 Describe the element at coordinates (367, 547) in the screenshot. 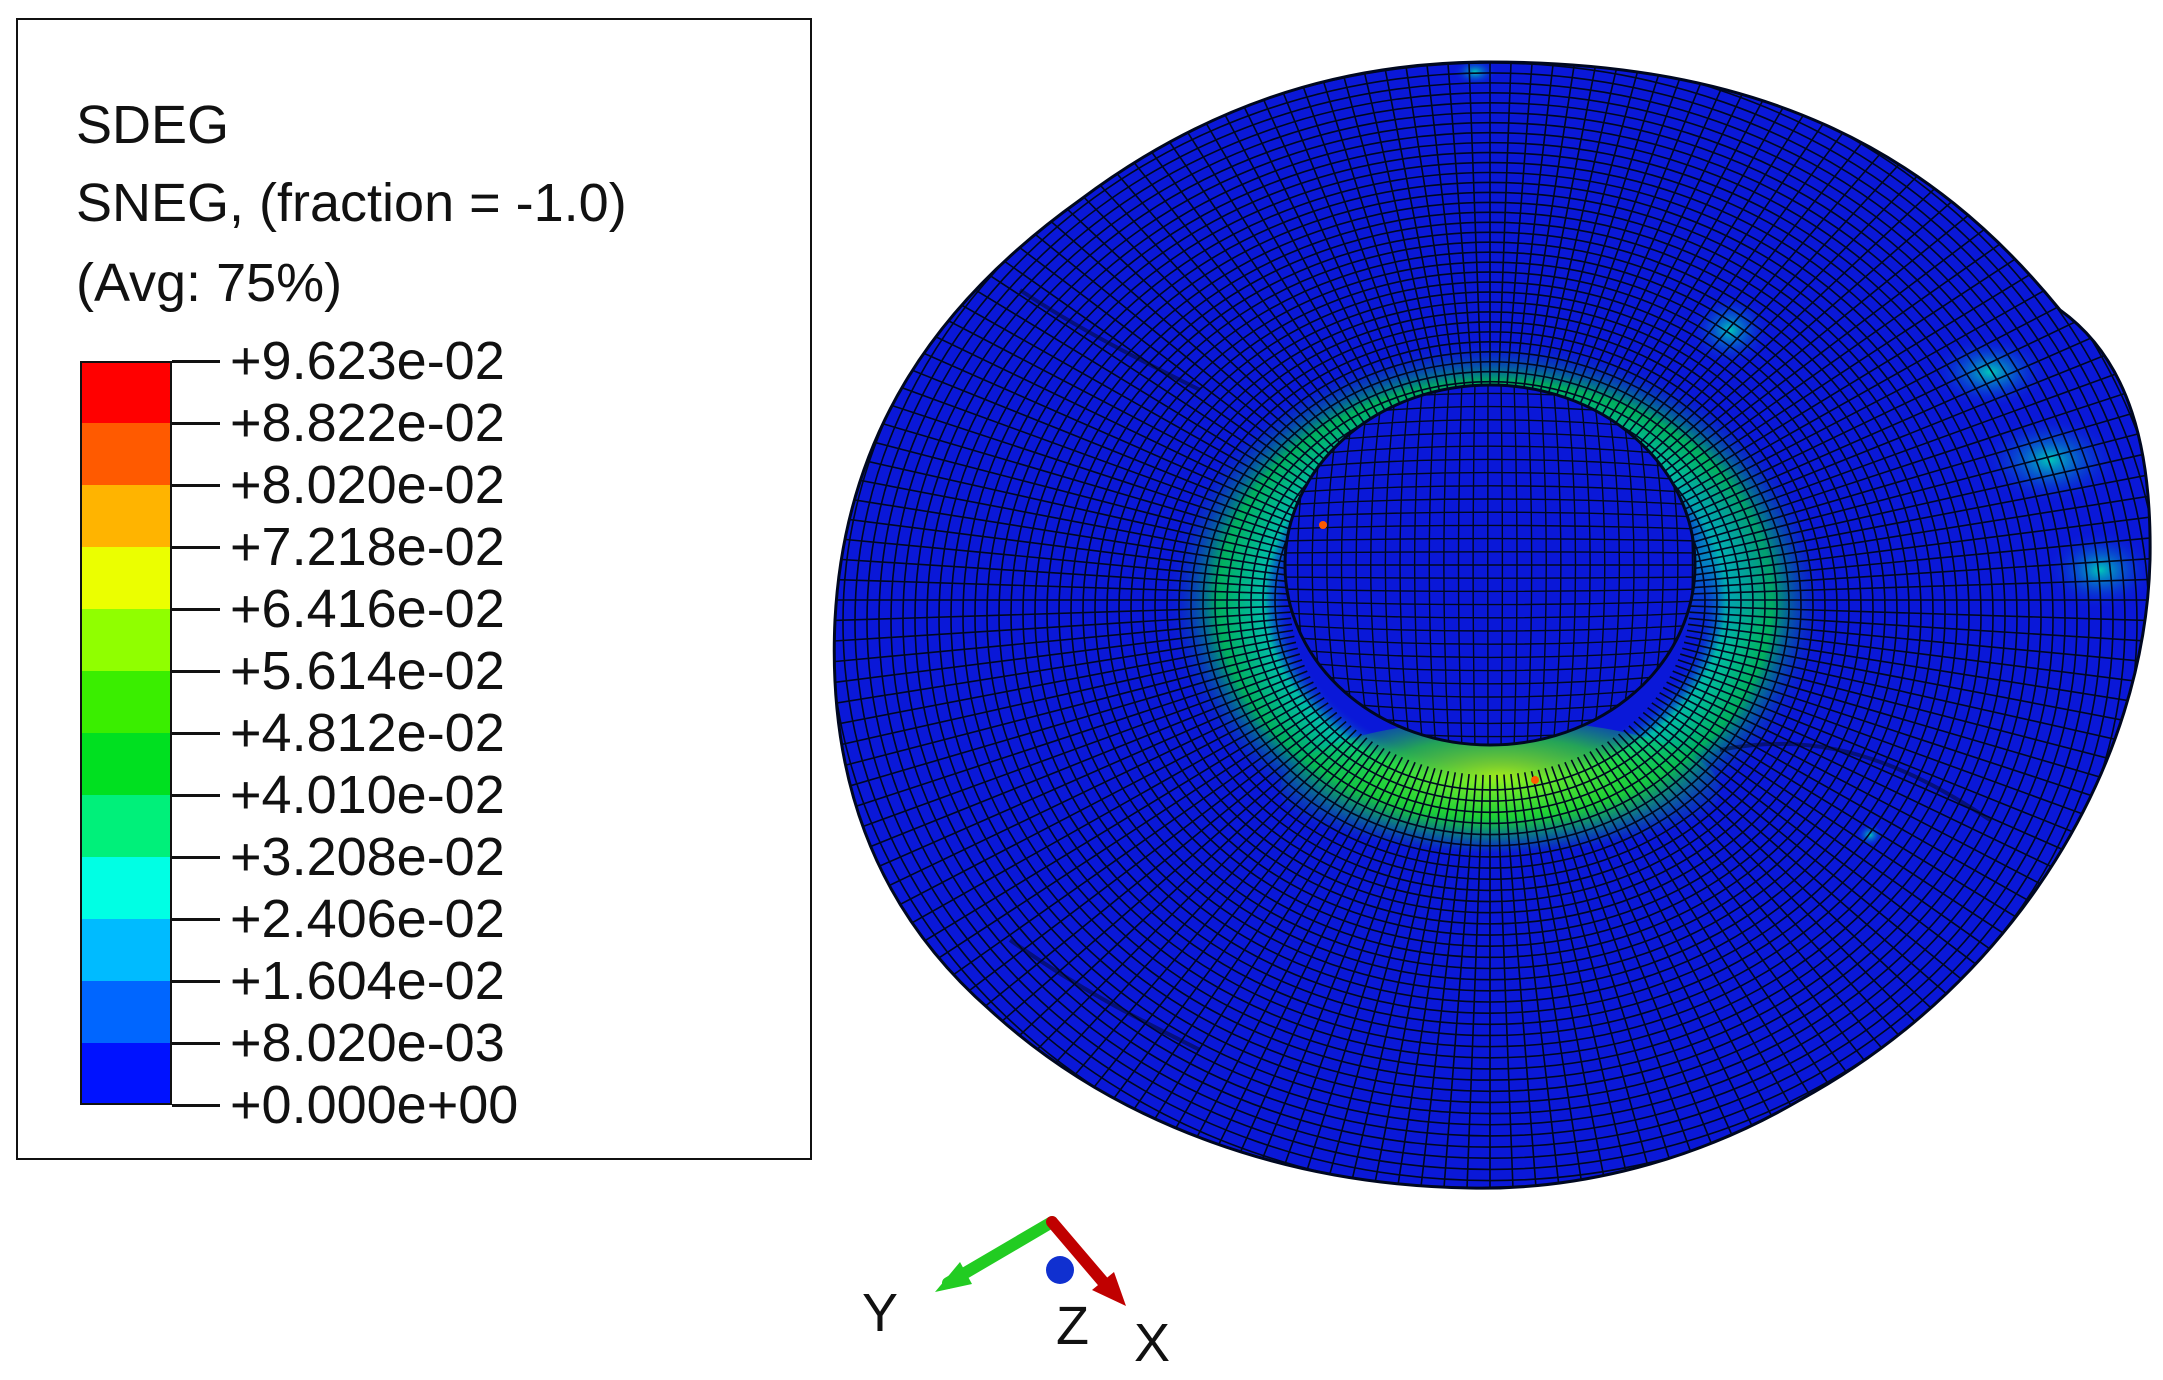

I see `scale-tick-label: +7.218e-02` at that location.